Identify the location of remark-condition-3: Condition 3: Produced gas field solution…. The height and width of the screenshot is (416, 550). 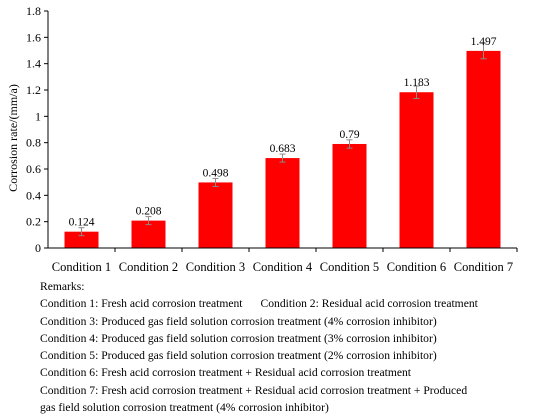
(238, 321).